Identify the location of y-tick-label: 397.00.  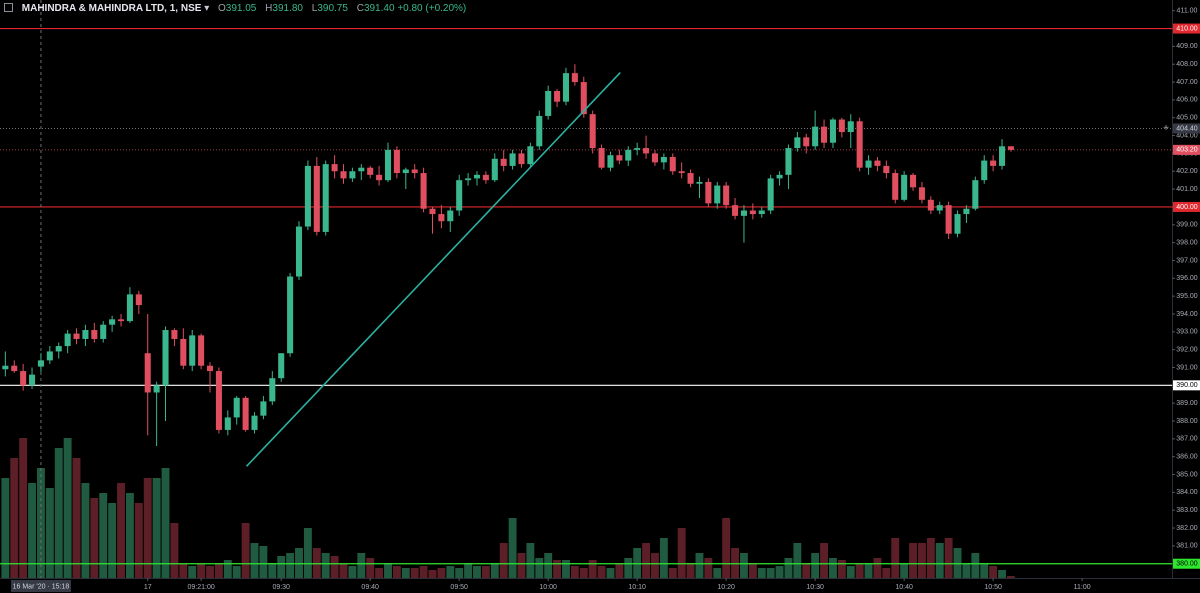
(1187, 260).